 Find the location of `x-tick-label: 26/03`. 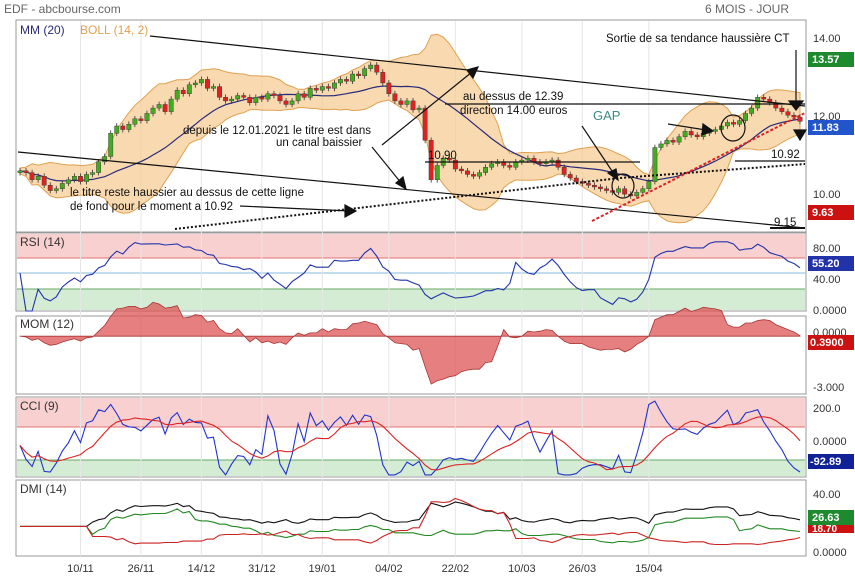

x-tick-label: 26/03 is located at coordinates (583, 569).